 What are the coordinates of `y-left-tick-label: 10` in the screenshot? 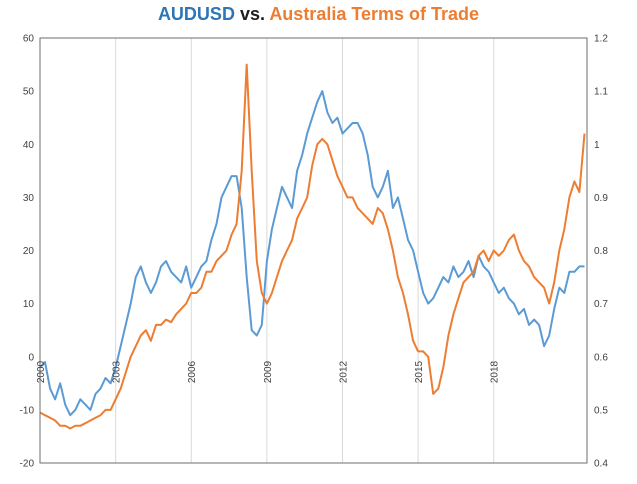 It's located at (29, 304).